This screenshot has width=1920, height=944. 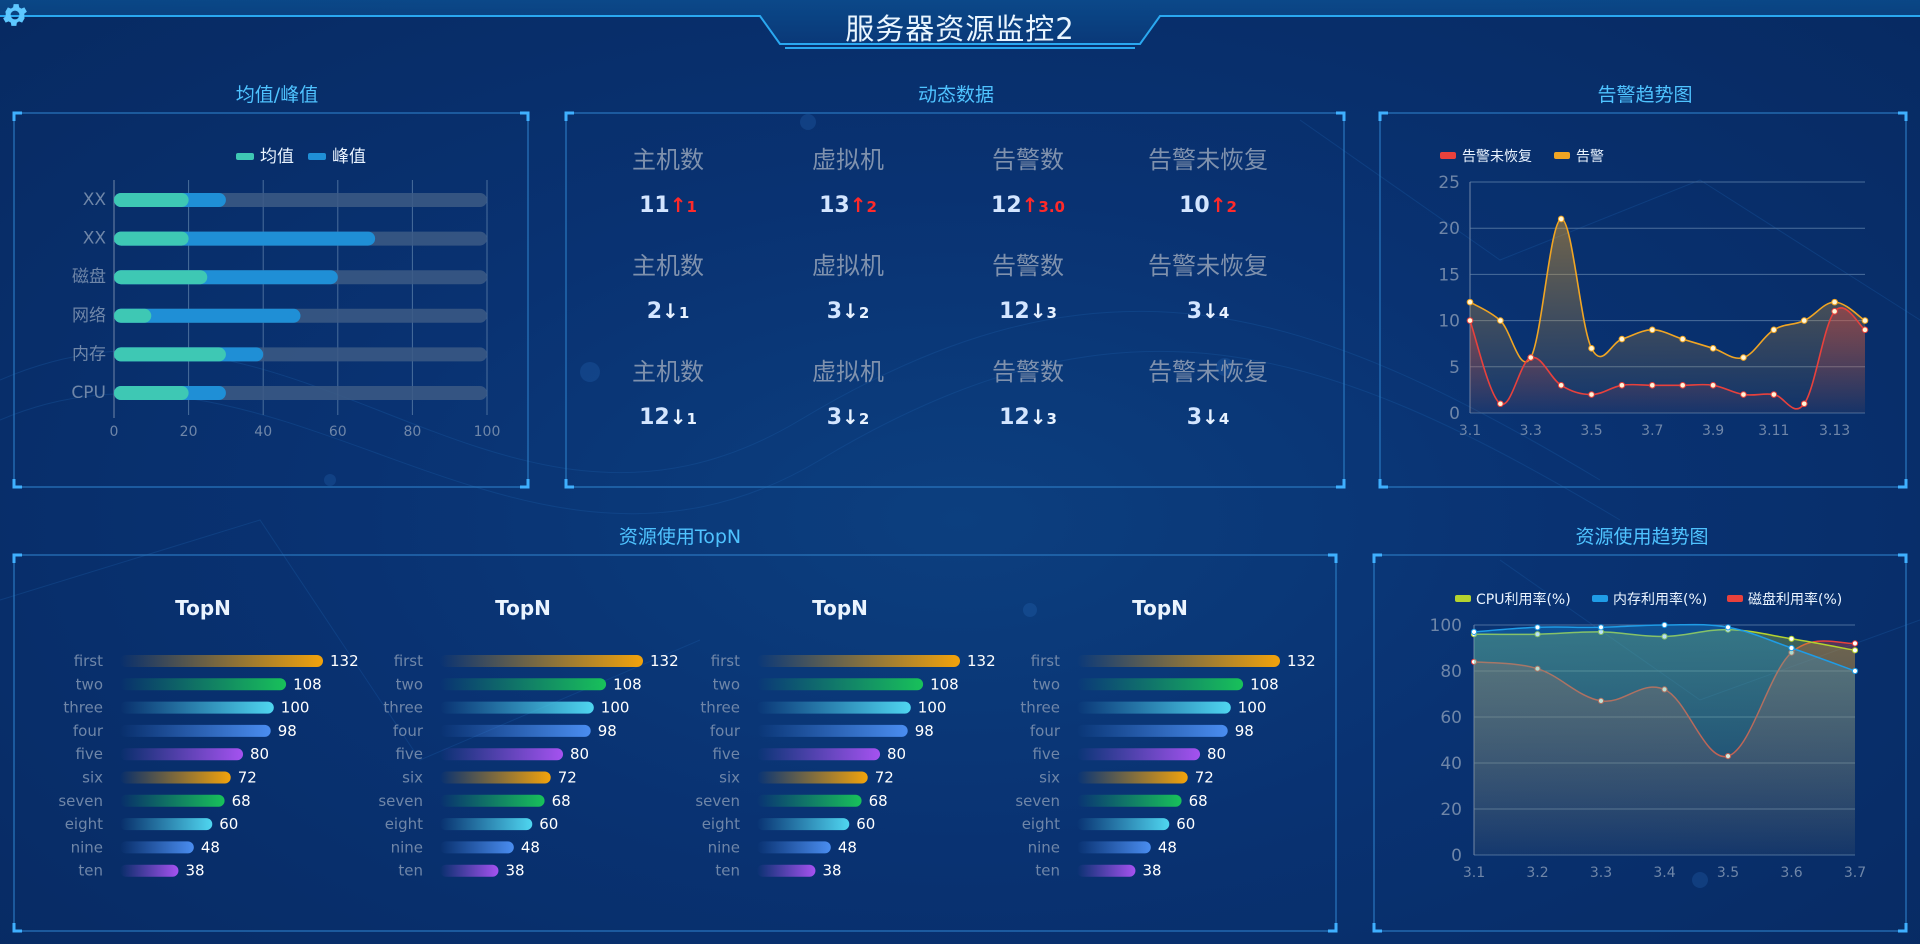 What do you see at coordinates (668, 391) in the screenshot?
I see `dynamic-stat: 主机数 12↓1` at bounding box center [668, 391].